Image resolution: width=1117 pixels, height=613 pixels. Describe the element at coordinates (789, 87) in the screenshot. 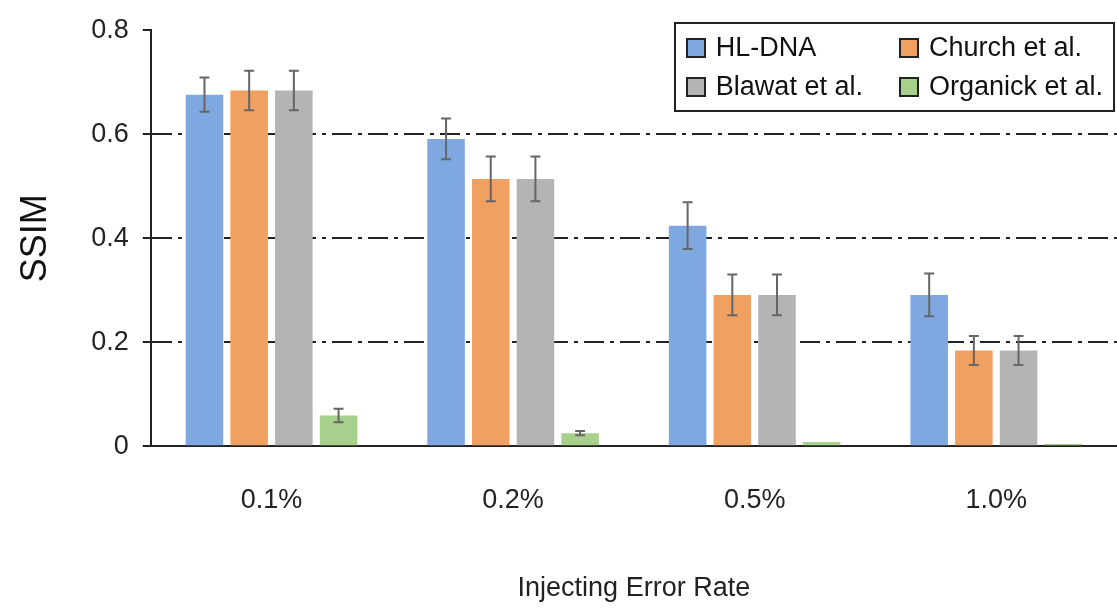

I see `legend-label: Blawat et al.` at that location.